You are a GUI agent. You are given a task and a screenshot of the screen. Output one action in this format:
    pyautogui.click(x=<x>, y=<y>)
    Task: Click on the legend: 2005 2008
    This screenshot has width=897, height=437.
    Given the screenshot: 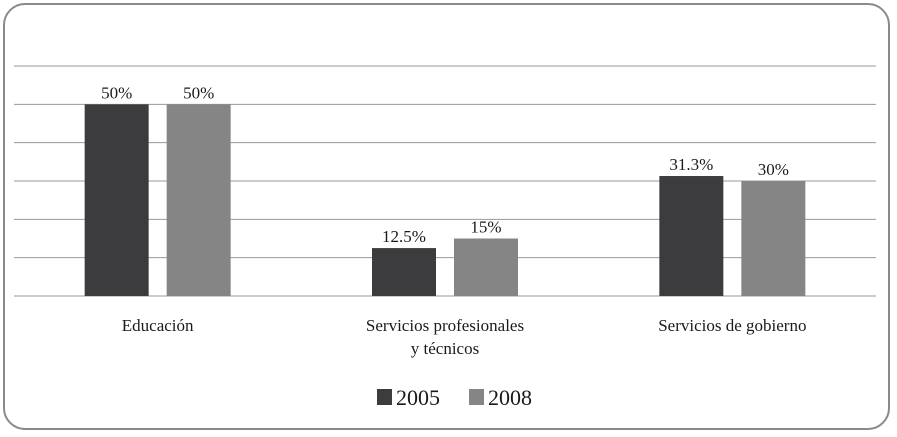 What is the action you would take?
    pyautogui.click(x=454, y=397)
    